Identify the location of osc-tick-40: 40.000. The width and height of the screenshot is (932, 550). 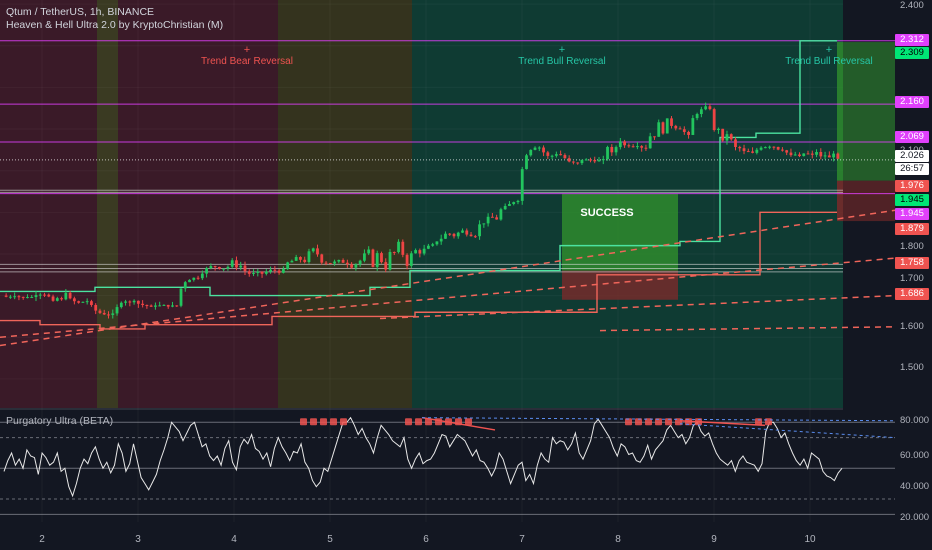
(915, 486).